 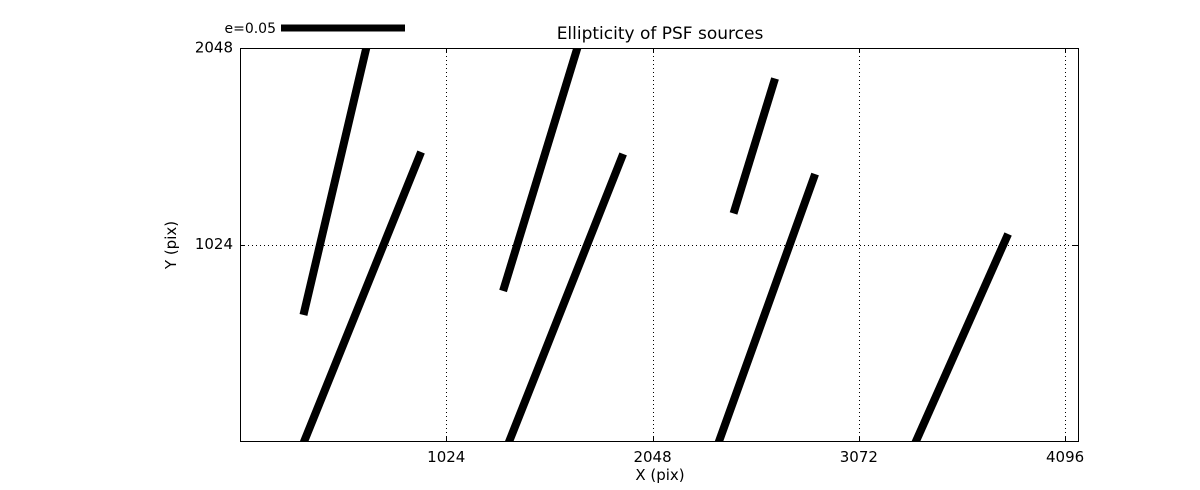 I want to click on plot-title: Ellipticity of PSF sources, so click(x=660, y=34).